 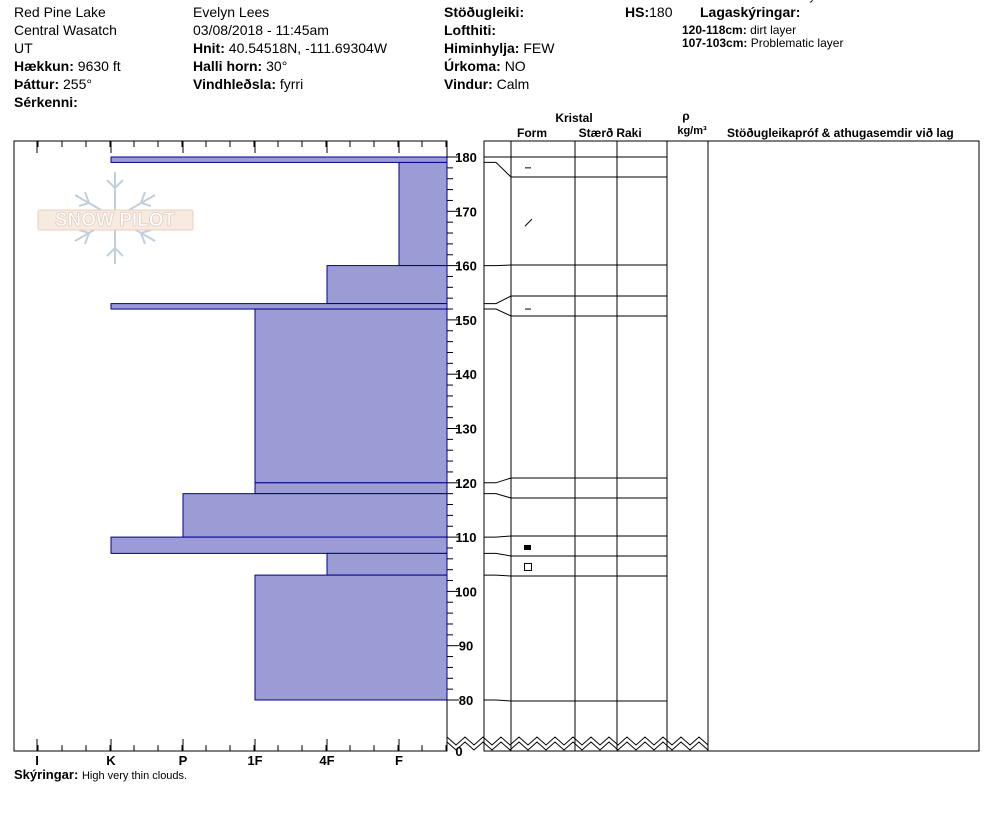 I want to click on legend-desc: dirt layer, so click(x=773, y=30).